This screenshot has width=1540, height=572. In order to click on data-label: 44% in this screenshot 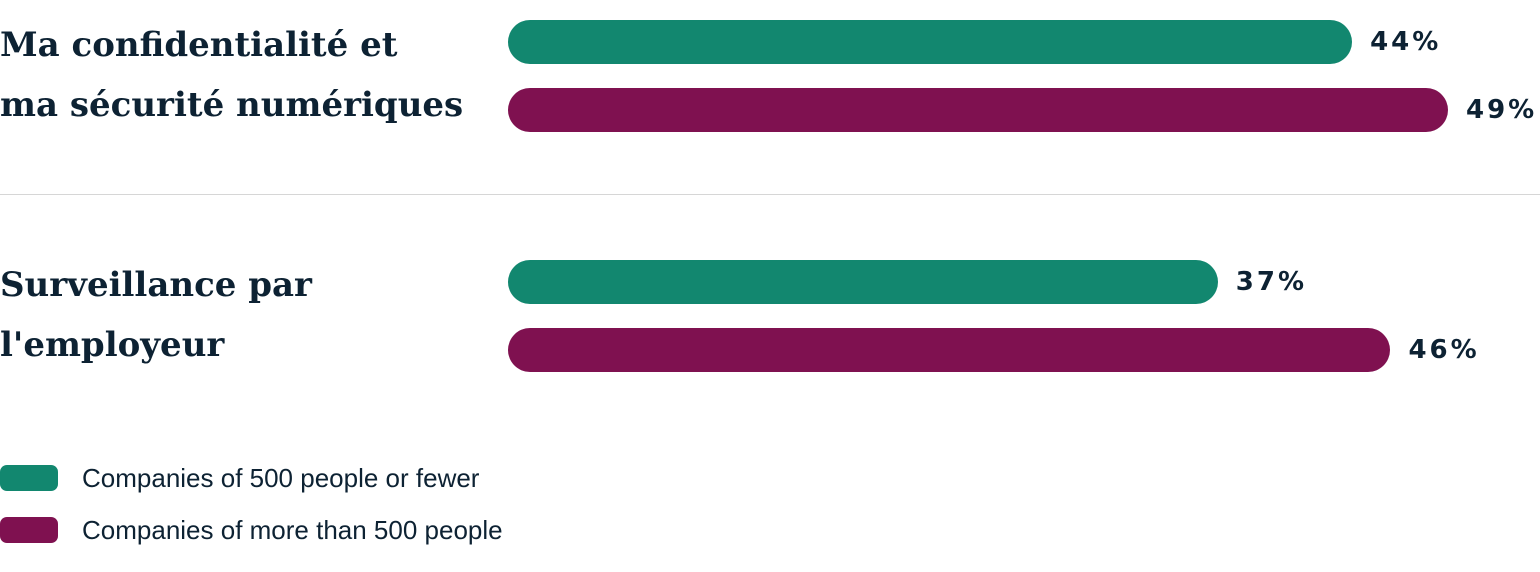, I will do `click(1406, 42)`.